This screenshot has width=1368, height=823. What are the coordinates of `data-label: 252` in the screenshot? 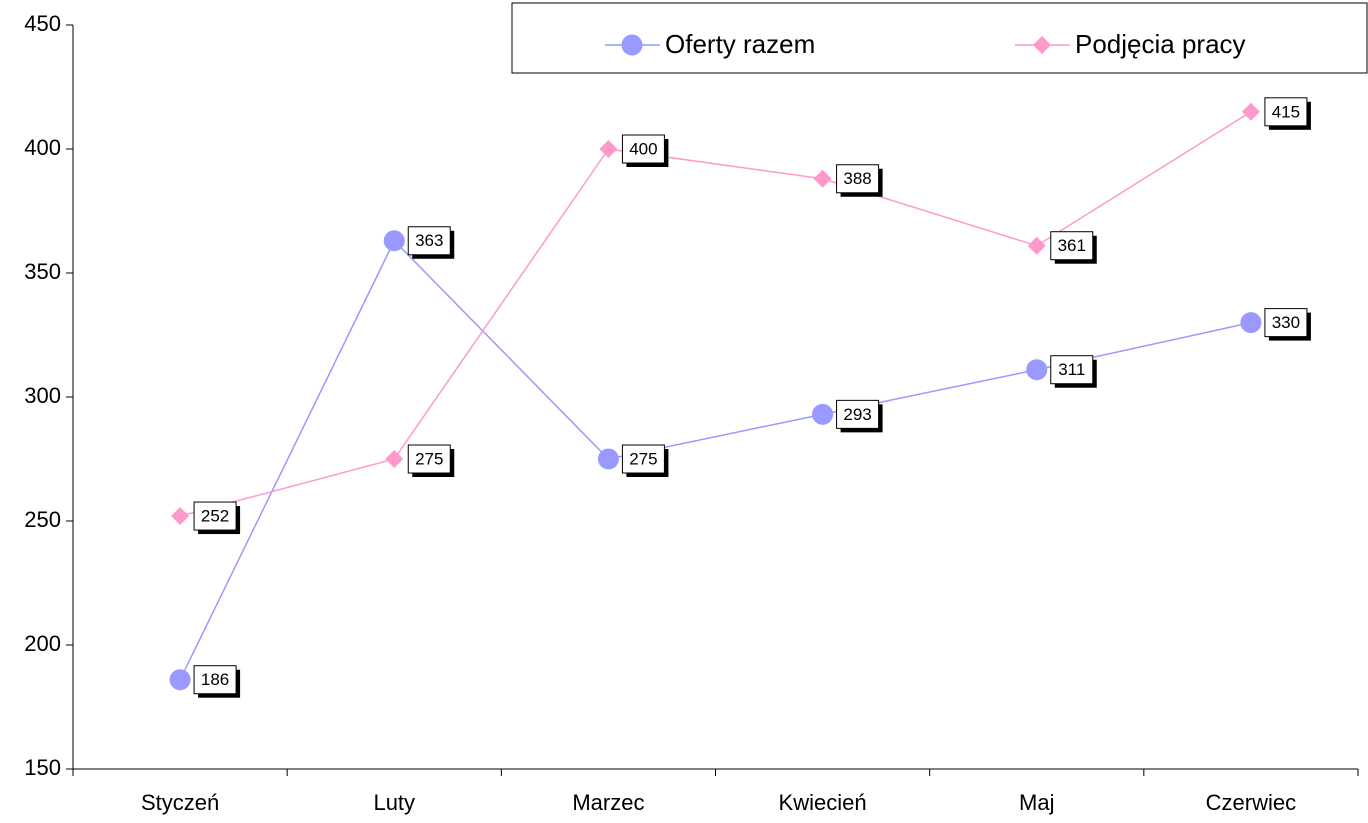 It's located at (215, 516).